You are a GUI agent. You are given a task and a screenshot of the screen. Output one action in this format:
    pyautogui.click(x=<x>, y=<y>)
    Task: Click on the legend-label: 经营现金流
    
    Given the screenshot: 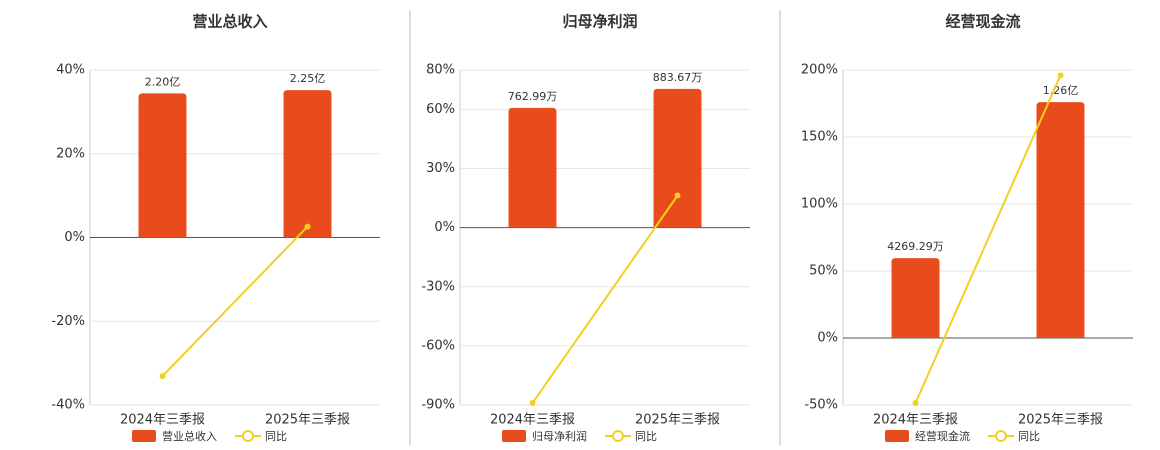 What is the action you would take?
    pyautogui.click(x=942, y=436)
    